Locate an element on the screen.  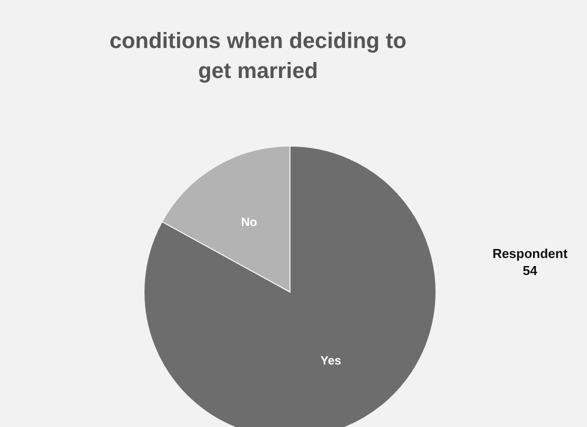
text: Respondent 54 is located at coordinates (530, 262).